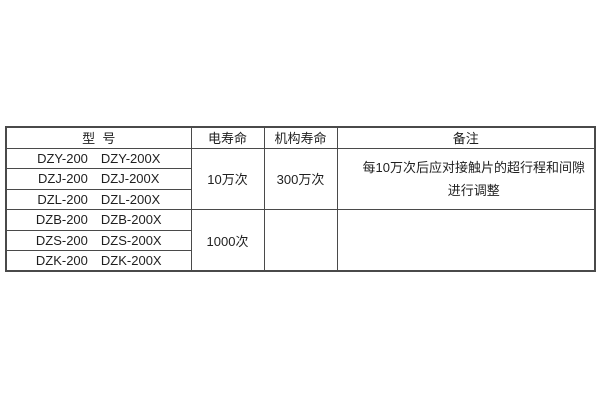 Image resolution: width=600 pixels, height=400 pixels. Describe the element at coordinates (130, 179) in the screenshot. I see `model-name-variant: DZJ-200X` at that location.